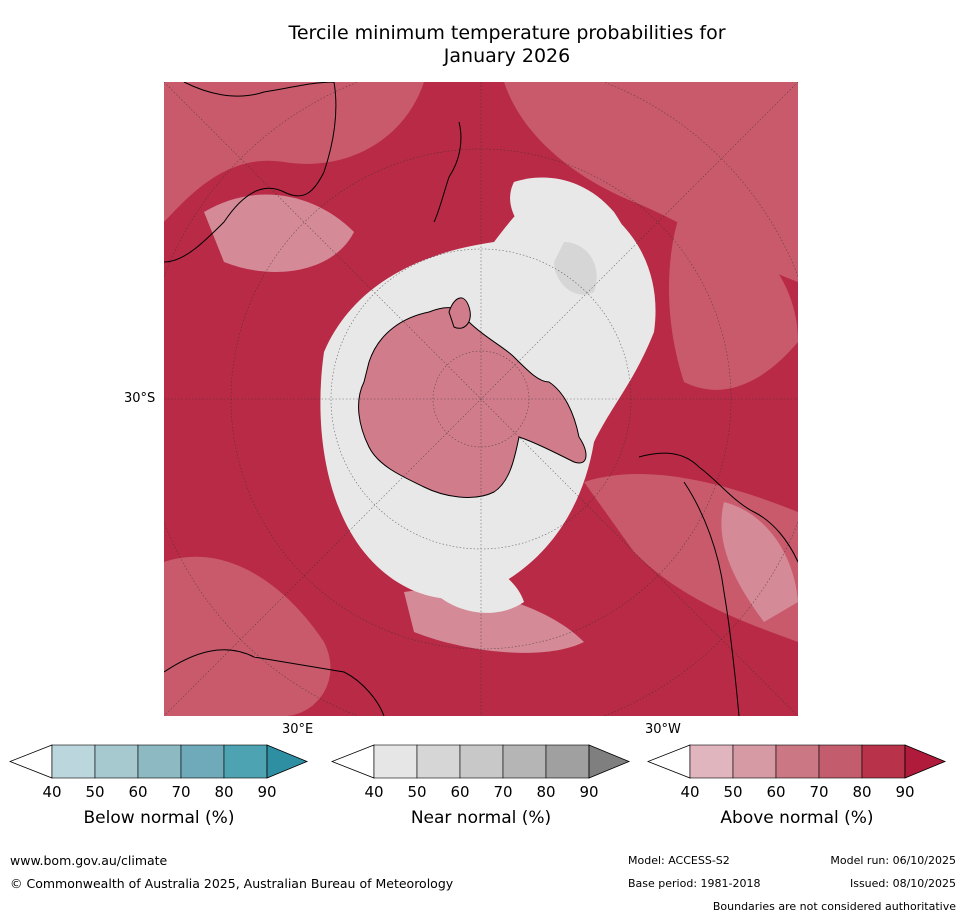  I want to click on title-line-2: January 2026, so click(507, 56).